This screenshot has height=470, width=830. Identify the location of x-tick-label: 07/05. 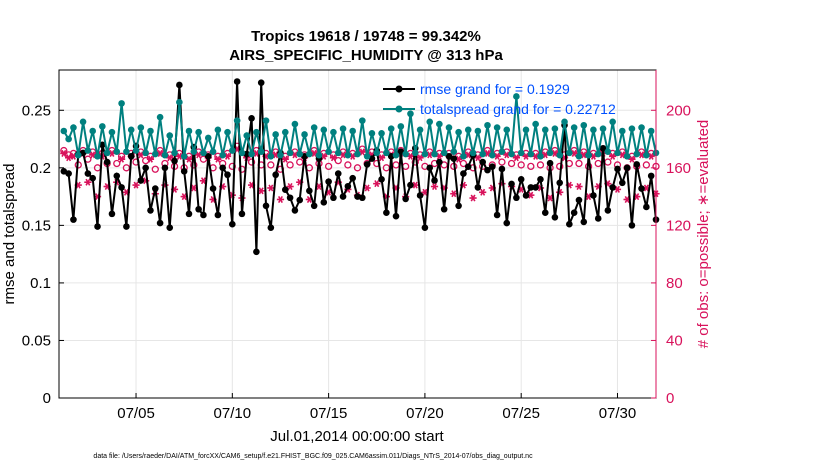
(136, 413).